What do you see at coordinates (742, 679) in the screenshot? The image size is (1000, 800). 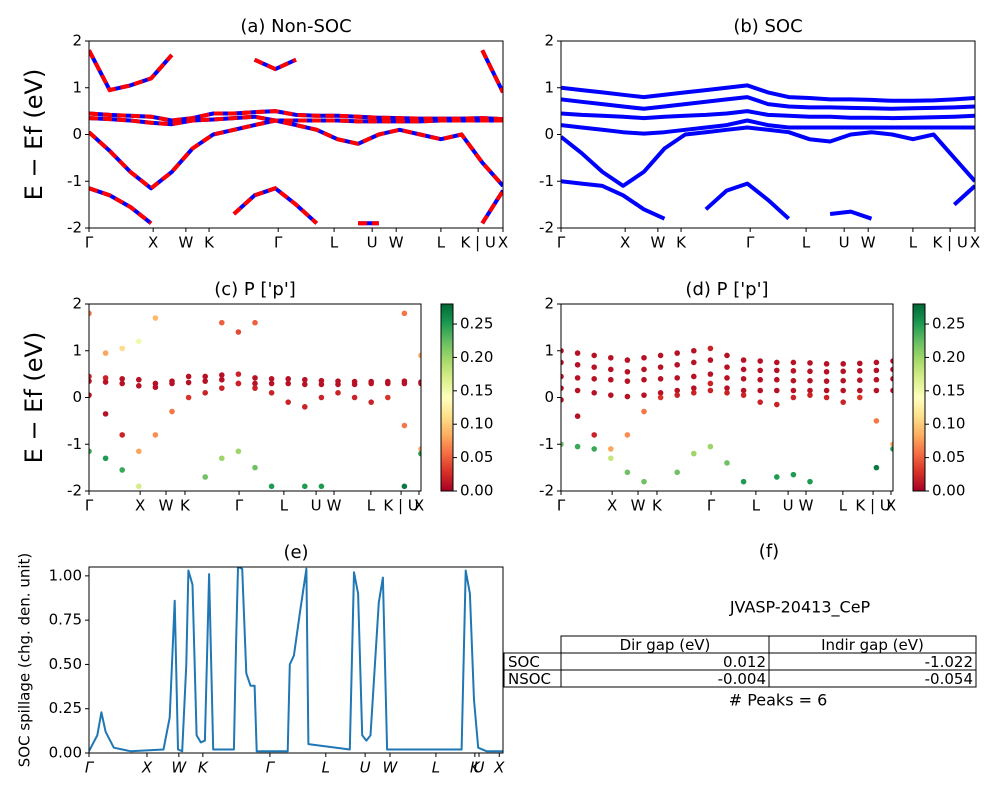 I see `cell-value: -0.004` at bounding box center [742, 679].